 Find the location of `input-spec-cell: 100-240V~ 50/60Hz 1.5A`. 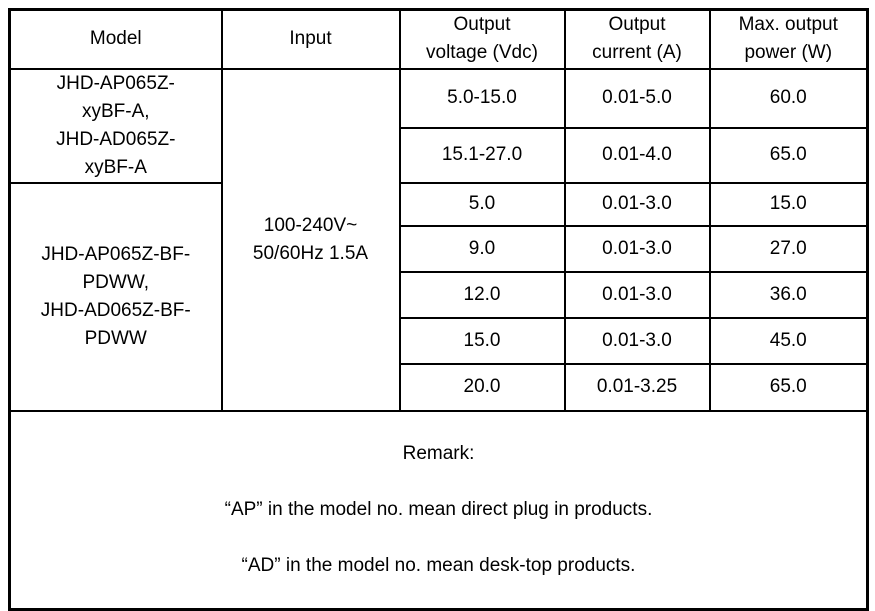

input-spec-cell: 100-240V~ 50/60Hz 1.5A is located at coordinates (310, 239).